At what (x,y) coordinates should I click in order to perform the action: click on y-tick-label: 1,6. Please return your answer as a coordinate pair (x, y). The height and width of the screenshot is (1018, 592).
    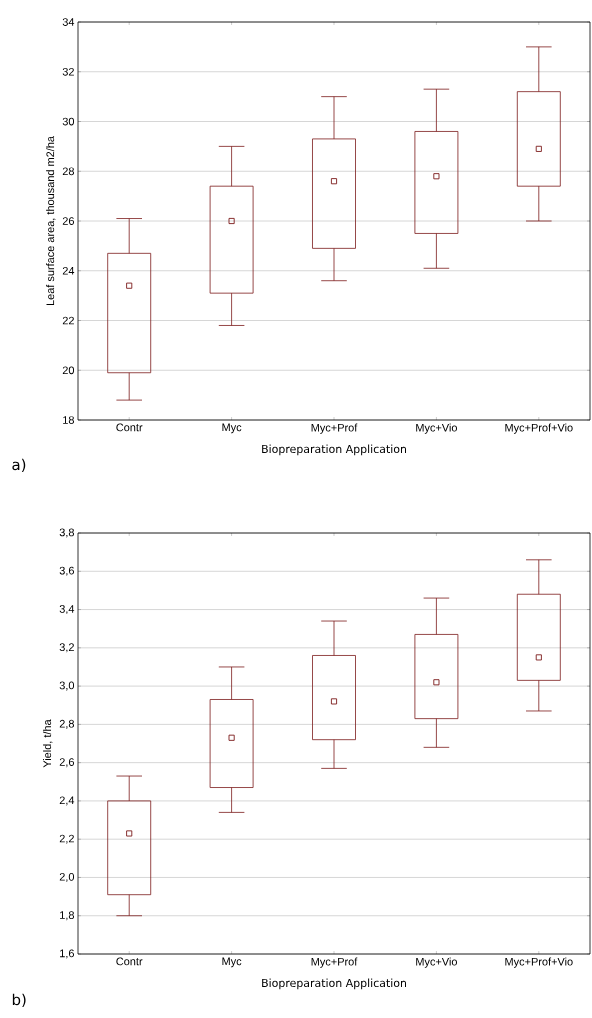
    Looking at the image, I should click on (67, 954).